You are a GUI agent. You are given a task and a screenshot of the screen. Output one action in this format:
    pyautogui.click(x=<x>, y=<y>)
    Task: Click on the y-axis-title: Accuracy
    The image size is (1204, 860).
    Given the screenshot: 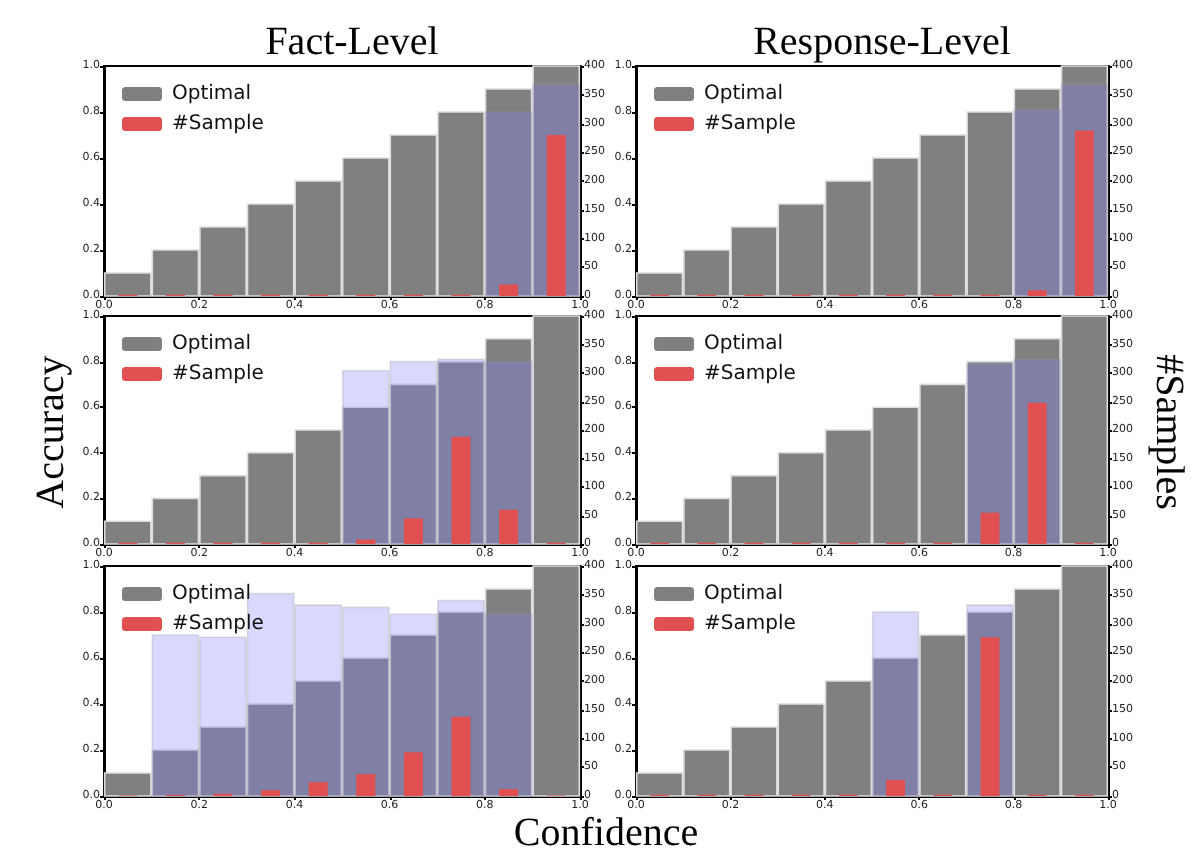 What is the action you would take?
    pyautogui.click(x=52, y=432)
    